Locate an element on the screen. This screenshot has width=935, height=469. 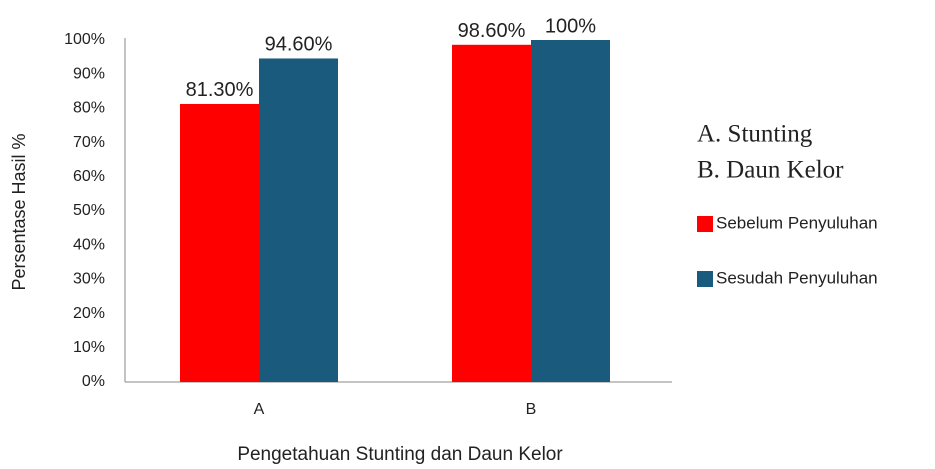
x-tick-label: B is located at coordinates (531, 409).